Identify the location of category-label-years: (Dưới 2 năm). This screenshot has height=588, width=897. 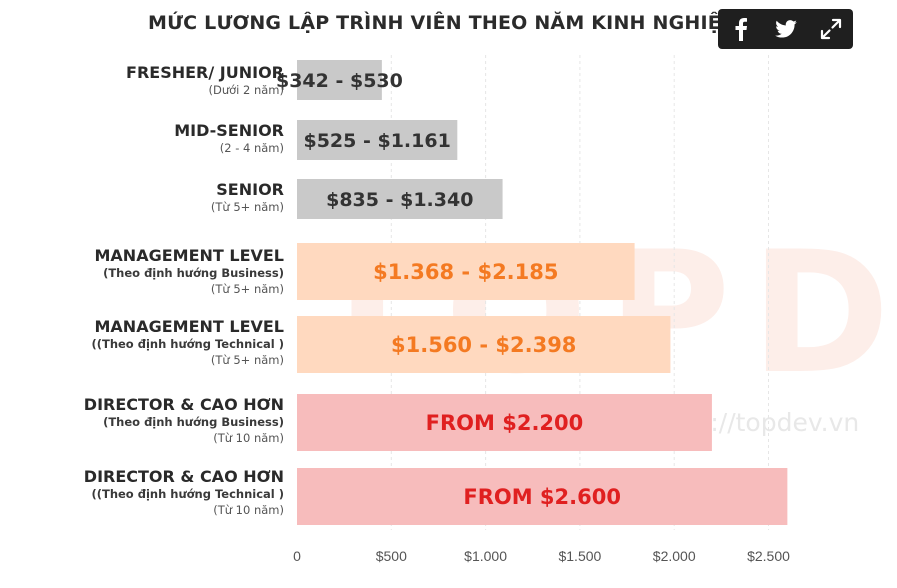
(246, 90).